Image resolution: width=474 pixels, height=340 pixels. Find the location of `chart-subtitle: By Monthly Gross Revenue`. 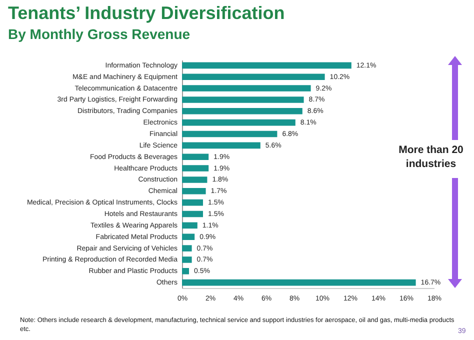

chart-subtitle: By Monthly Gross Revenue is located at coordinates (99, 34).